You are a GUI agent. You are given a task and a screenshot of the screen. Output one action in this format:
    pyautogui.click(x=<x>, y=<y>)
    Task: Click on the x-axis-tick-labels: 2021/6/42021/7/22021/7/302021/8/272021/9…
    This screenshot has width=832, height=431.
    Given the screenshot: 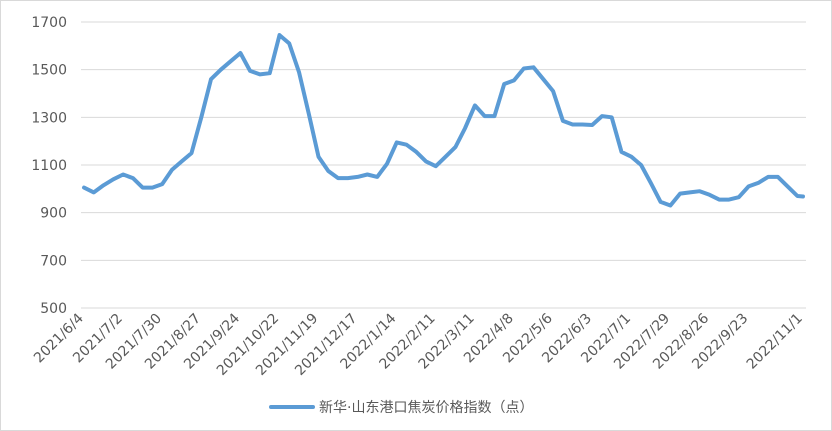 What is the action you would take?
    pyautogui.click(x=418, y=344)
    